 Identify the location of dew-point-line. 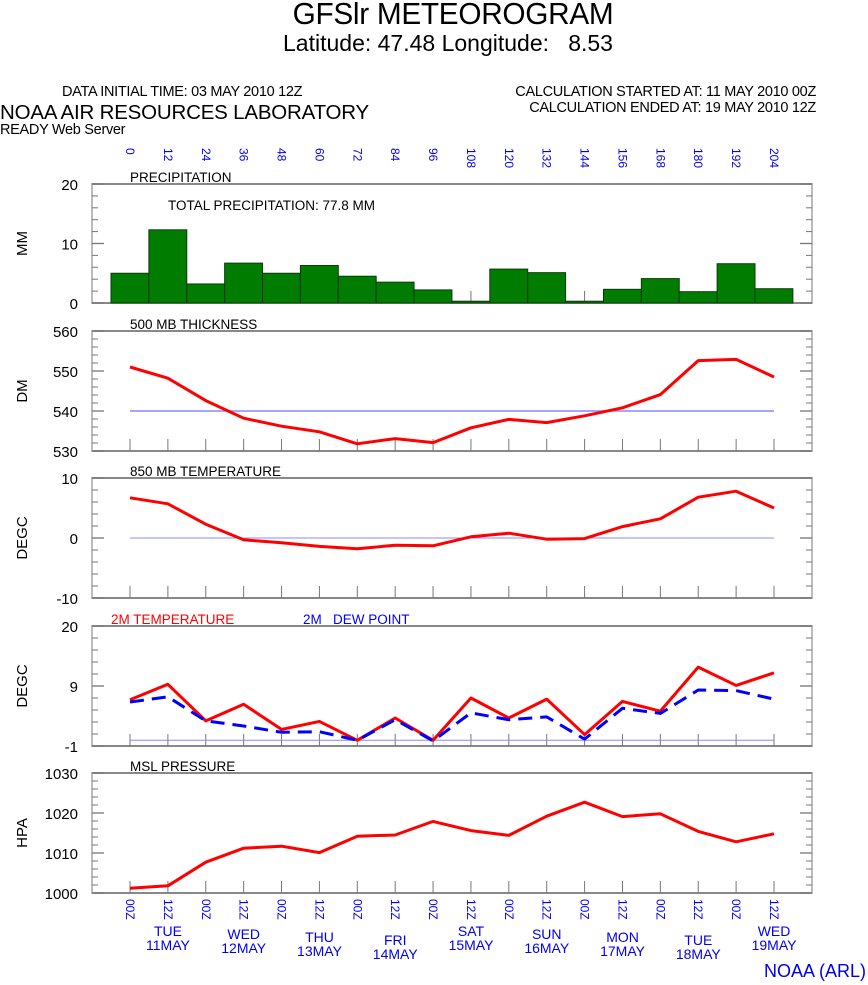
(452, 715).